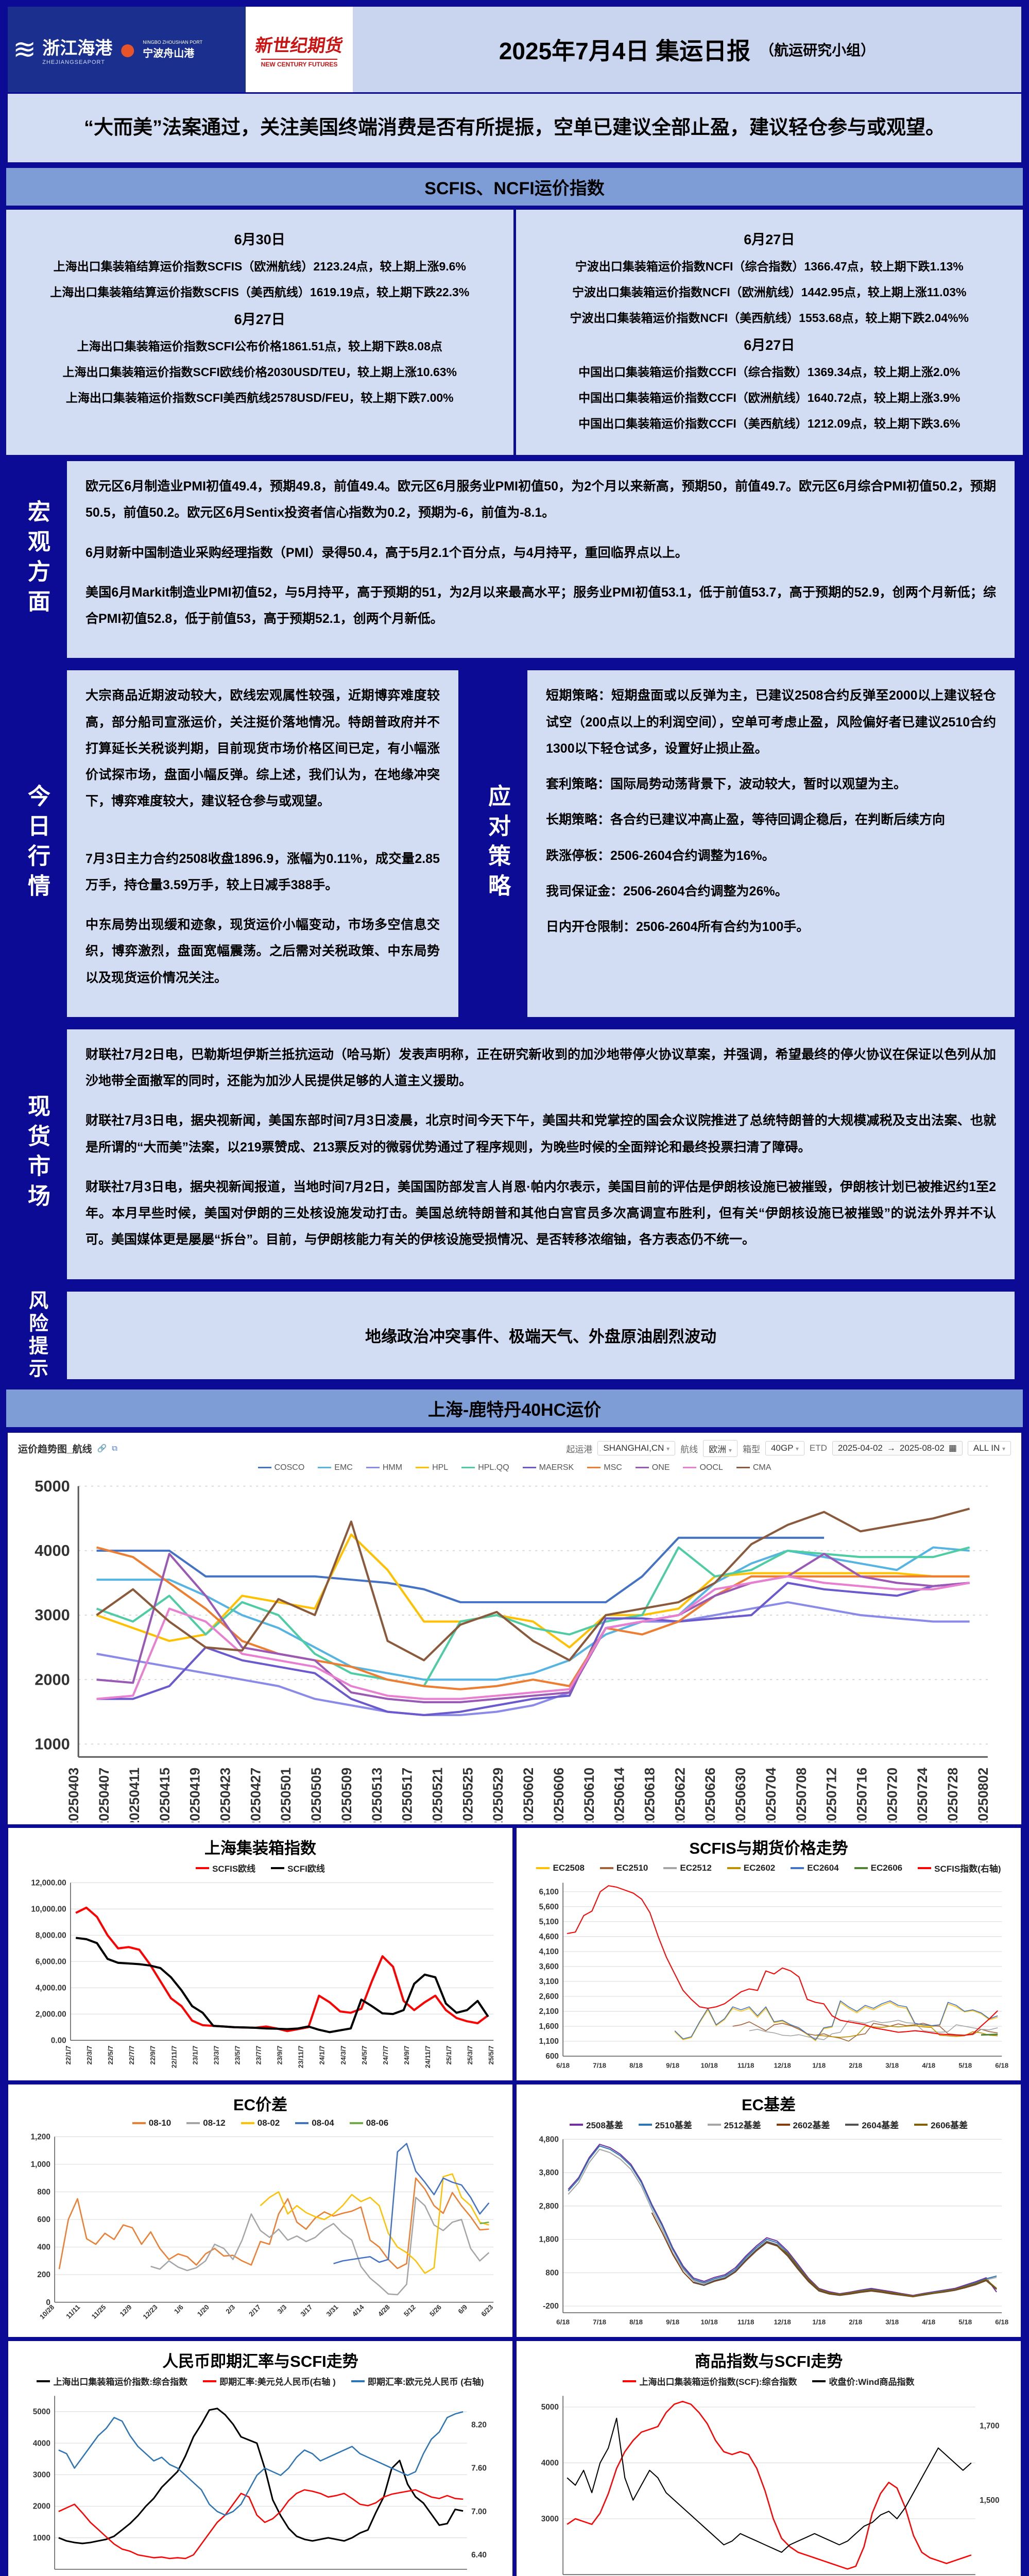  What do you see at coordinates (720, 1448) in the screenshot?
I see `route-filter-select: 欧洲 ▾` at bounding box center [720, 1448].